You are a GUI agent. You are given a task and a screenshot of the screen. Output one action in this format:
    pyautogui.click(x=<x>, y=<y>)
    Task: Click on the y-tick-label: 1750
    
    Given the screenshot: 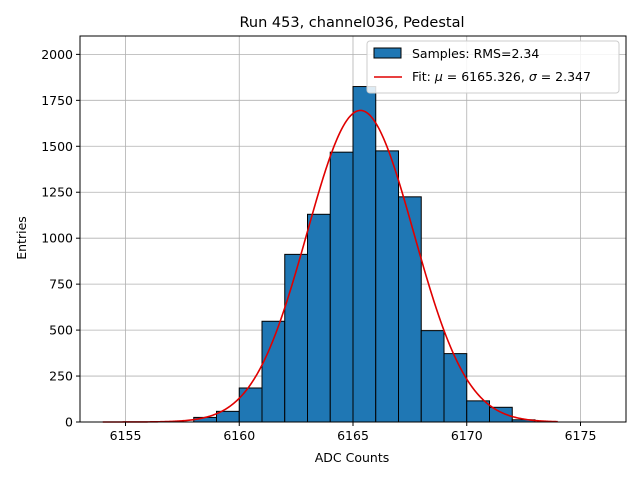 What is the action you would take?
    pyautogui.click(x=57, y=100)
    